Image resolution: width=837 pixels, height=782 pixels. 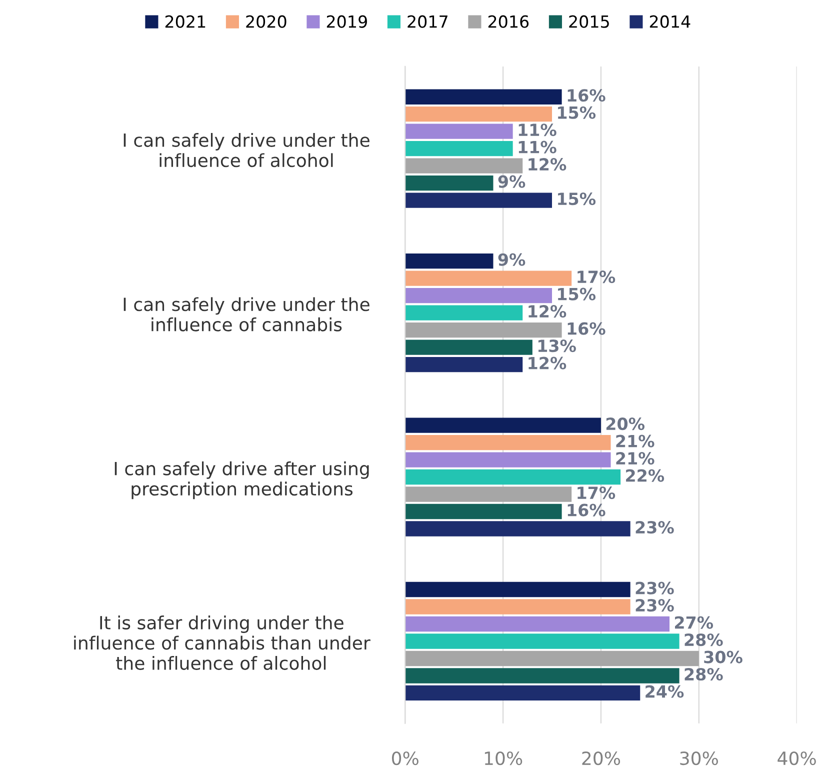 What do you see at coordinates (589, 21) in the screenshot?
I see `legend-label: 2015` at bounding box center [589, 21].